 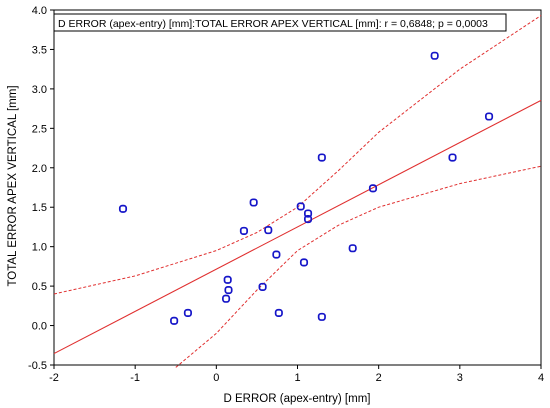 I want to click on y-tick-label: 0.5, so click(x=39, y=287).